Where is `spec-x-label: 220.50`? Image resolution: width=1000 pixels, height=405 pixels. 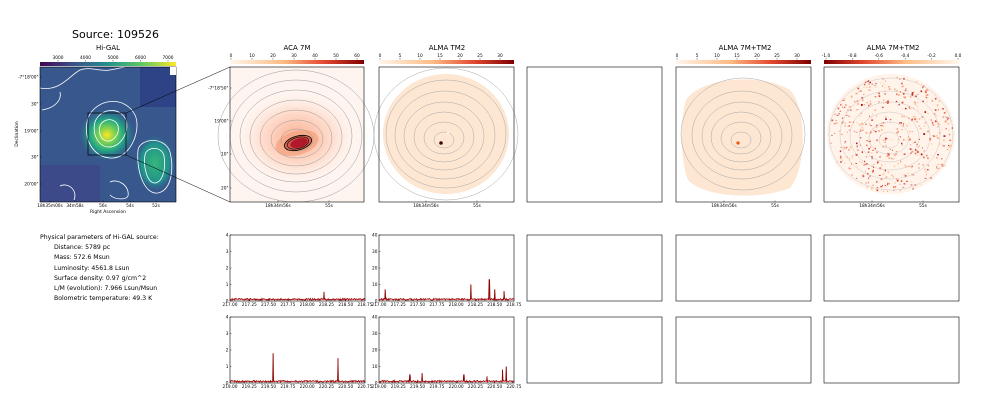
spec-x-label: 220.50 is located at coordinates (494, 387).